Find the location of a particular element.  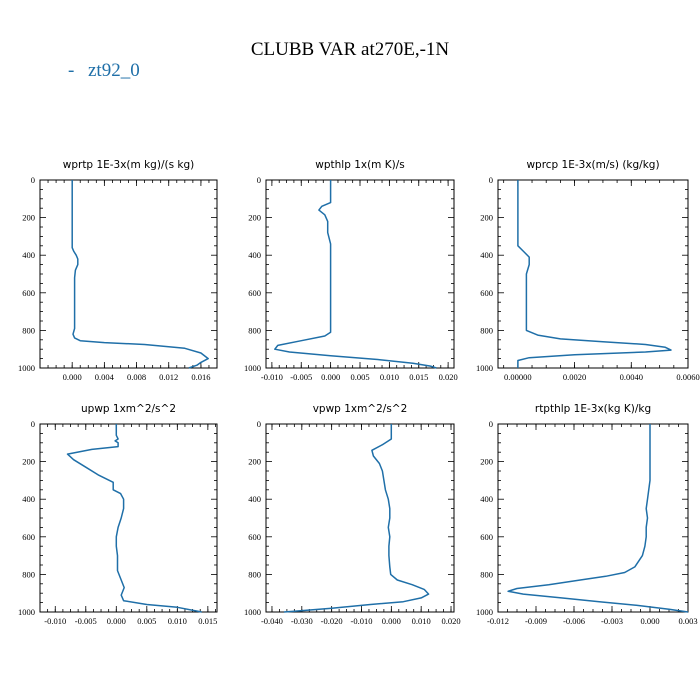

legend: - zt92_0 is located at coordinates (104, 70).